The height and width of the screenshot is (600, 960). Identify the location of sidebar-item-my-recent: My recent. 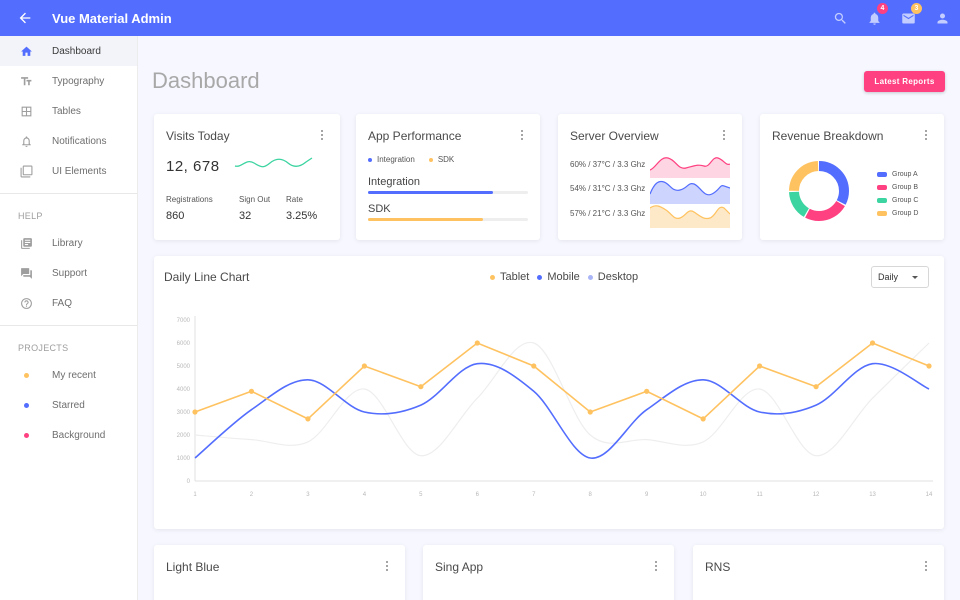
(68, 375).